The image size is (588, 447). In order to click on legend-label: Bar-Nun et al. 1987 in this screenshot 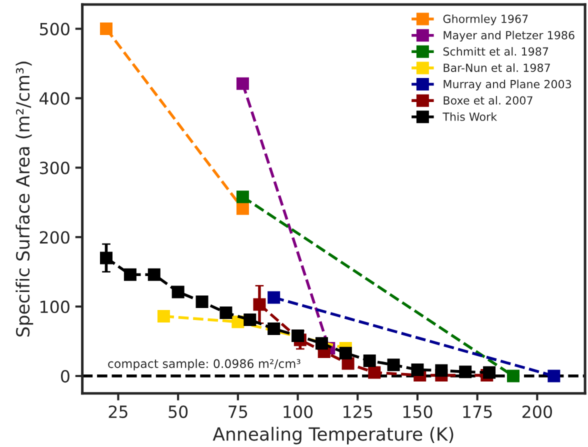, I will do `click(497, 67)`.